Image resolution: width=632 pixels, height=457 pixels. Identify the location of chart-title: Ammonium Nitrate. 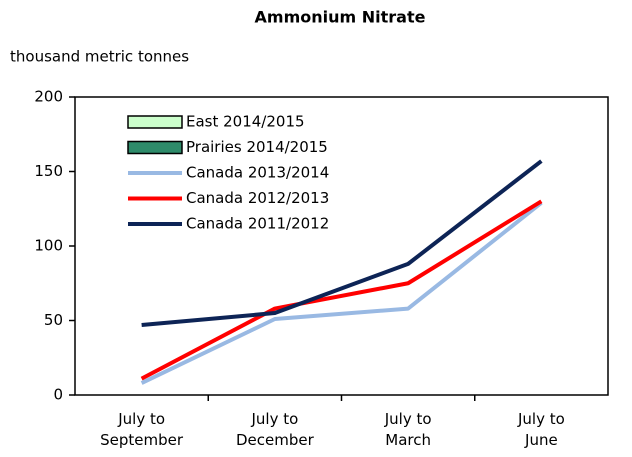
(340, 17).